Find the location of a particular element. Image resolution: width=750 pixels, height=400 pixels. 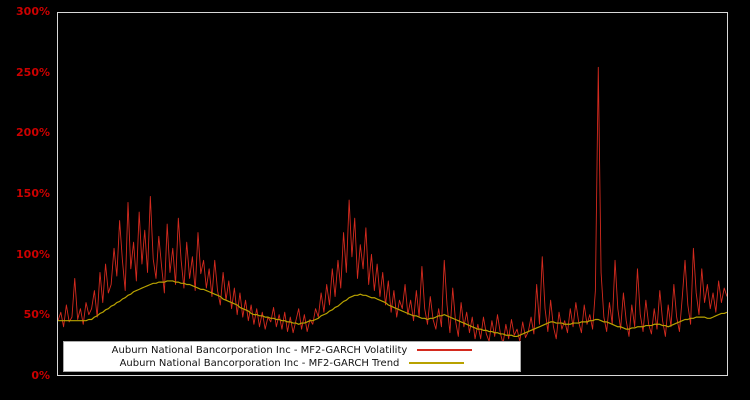

y-tick-label: 0% is located at coordinates (40, 375).